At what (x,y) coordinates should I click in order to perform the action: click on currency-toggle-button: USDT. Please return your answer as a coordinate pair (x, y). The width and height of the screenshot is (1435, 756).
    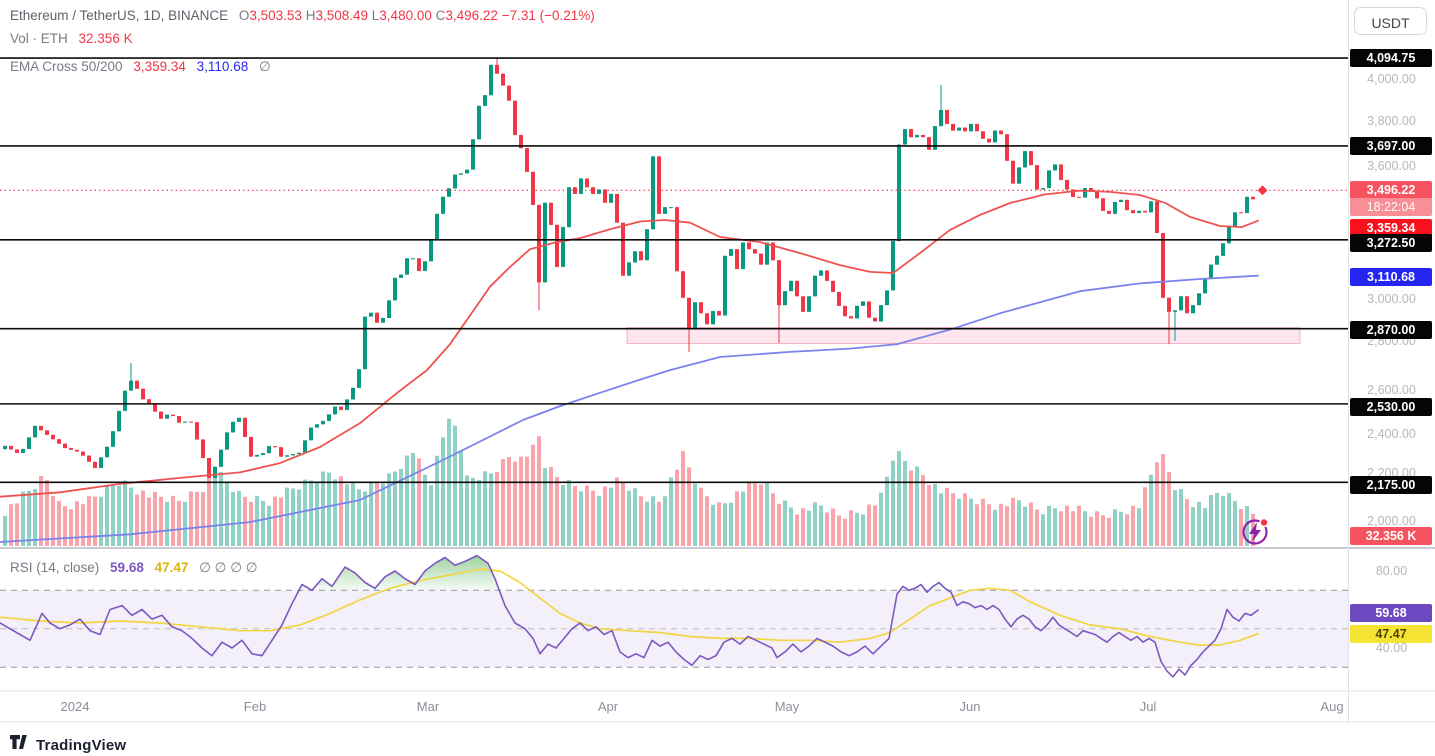
    Looking at the image, I should click on (1390, 21).